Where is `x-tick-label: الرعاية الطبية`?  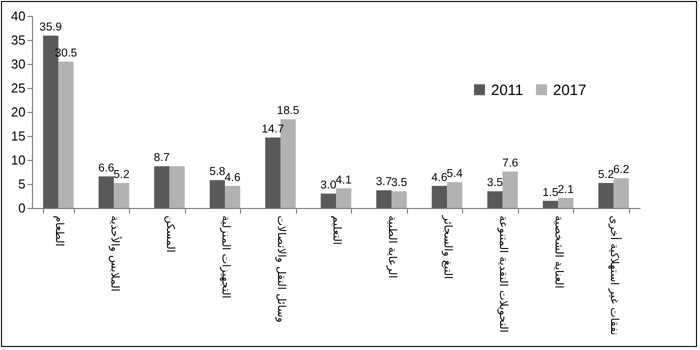
x-tick-label: الرعاية الطبية is located at coordinates (393, 247).